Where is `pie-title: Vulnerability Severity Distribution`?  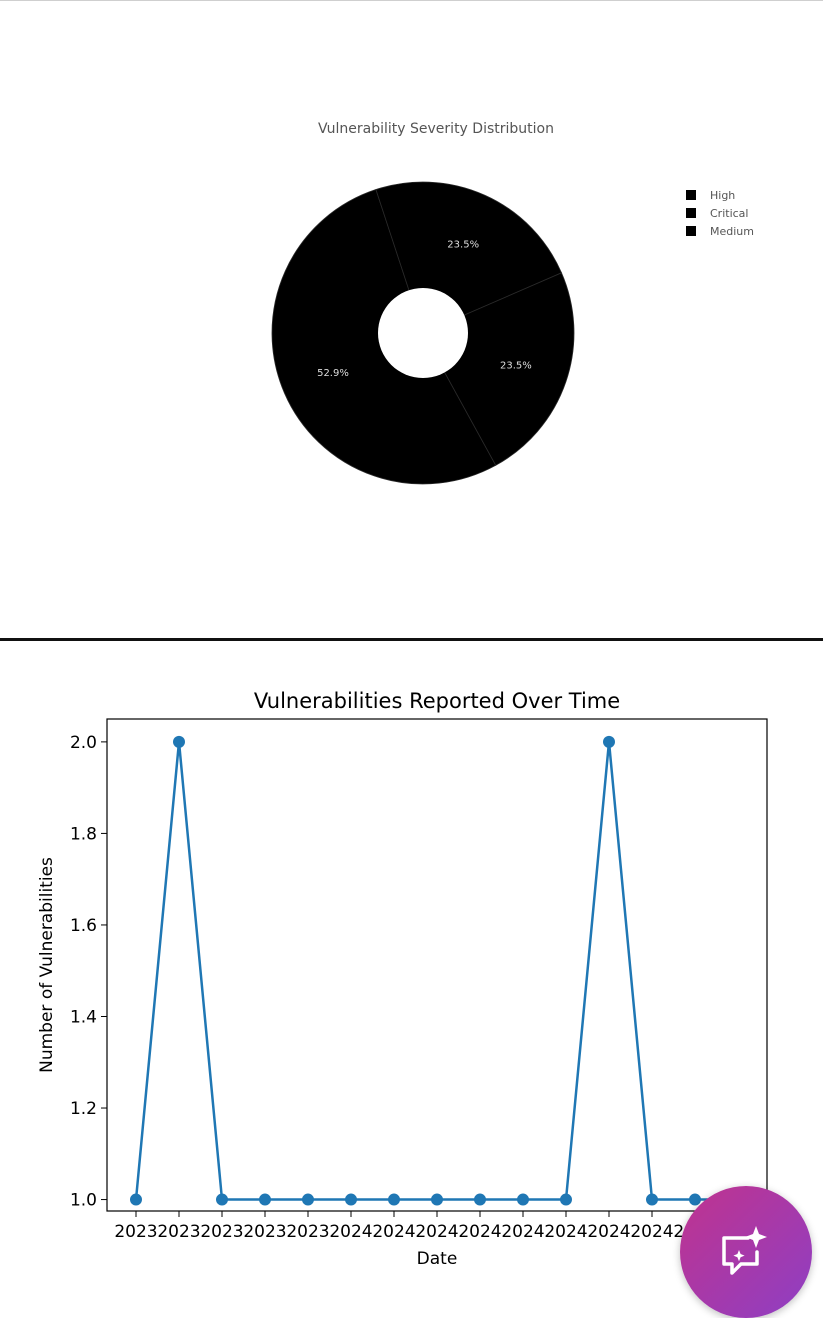 pie-title: Vulnerability Severity Distribution is located at coordinates (436, 129).